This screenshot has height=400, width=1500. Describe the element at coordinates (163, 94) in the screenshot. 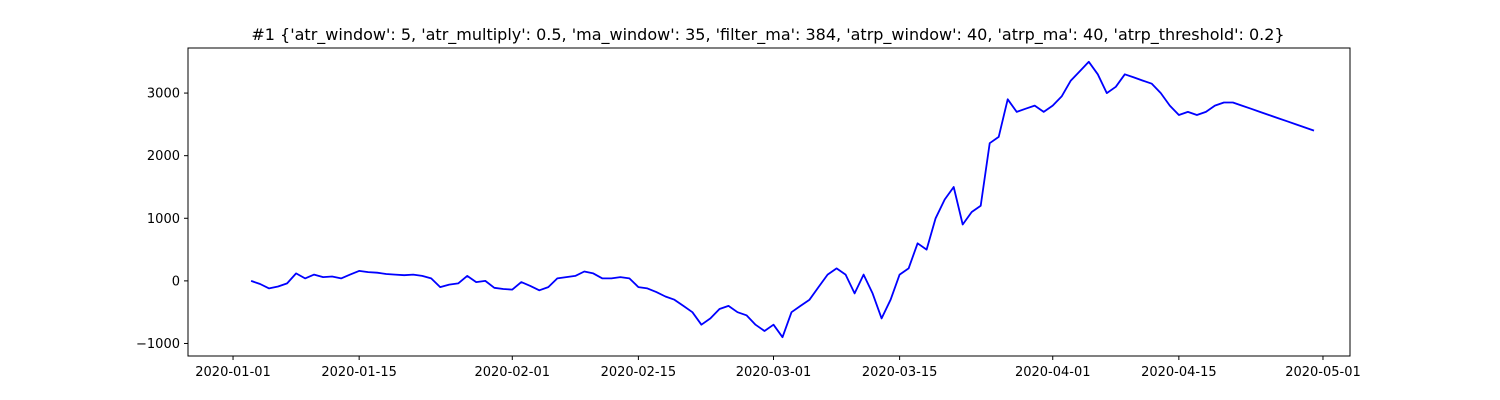

I see `y-tick-label: 3000` at that location.